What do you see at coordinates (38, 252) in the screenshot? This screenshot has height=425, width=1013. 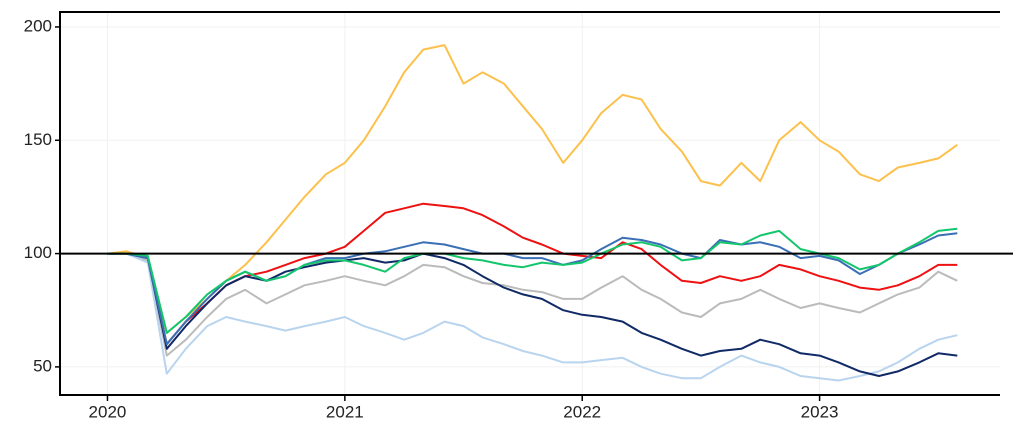 I see `y-tick-label: 100` at bounding box center [38, 252].